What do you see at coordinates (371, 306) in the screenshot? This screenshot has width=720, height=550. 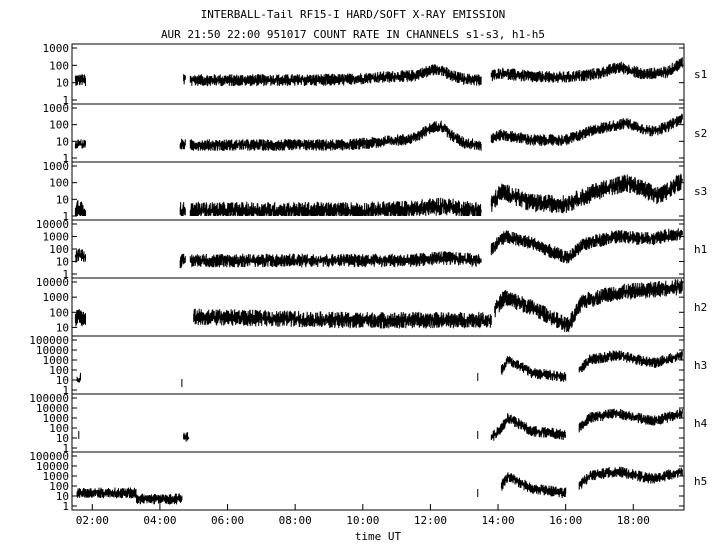 I see `panel-h2: 10 100 1000 10000 h2` at bounding box center [371, 306].